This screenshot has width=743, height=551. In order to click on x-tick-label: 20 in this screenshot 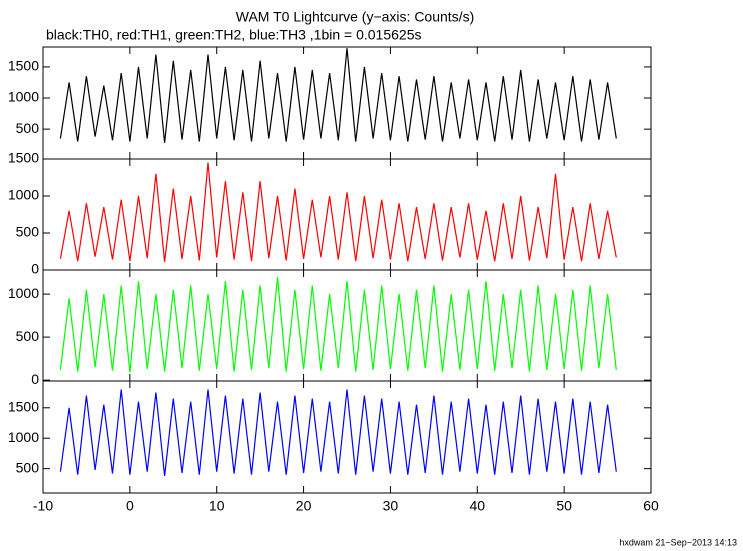, I will do `click(304, 506)`.